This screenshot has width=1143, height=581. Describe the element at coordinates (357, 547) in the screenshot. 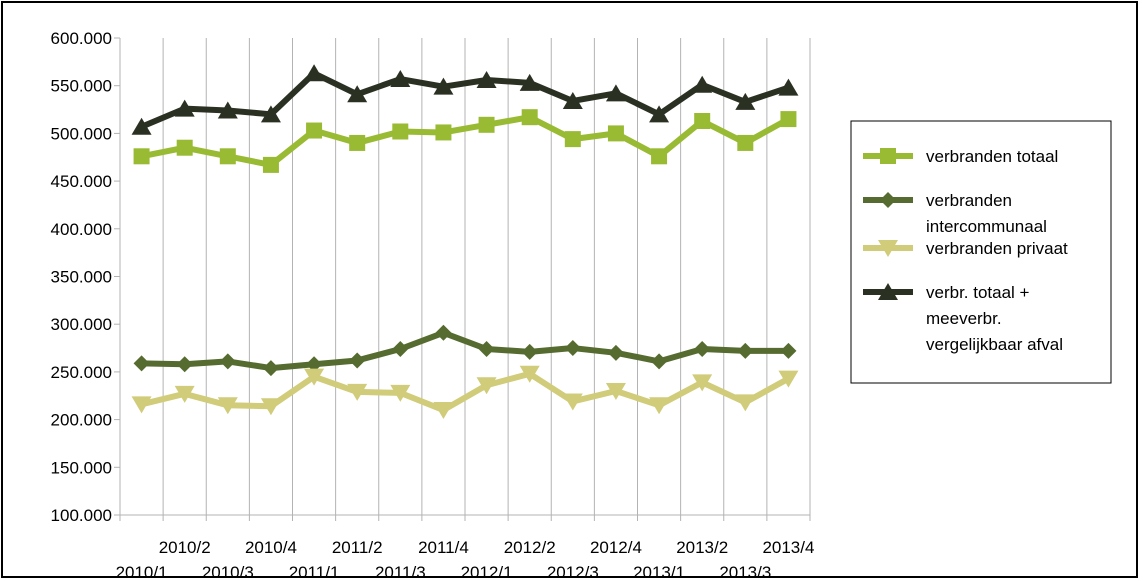

I see `x-tick-label: 2011/2` at that location.